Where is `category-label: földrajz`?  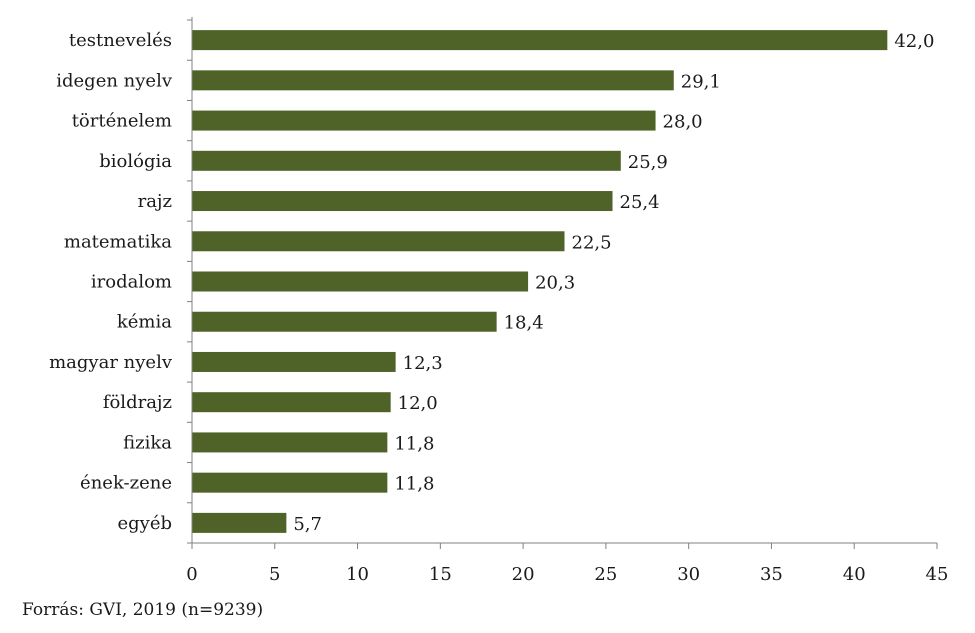
category-label: földrajz is located at coordinates (137, 402).